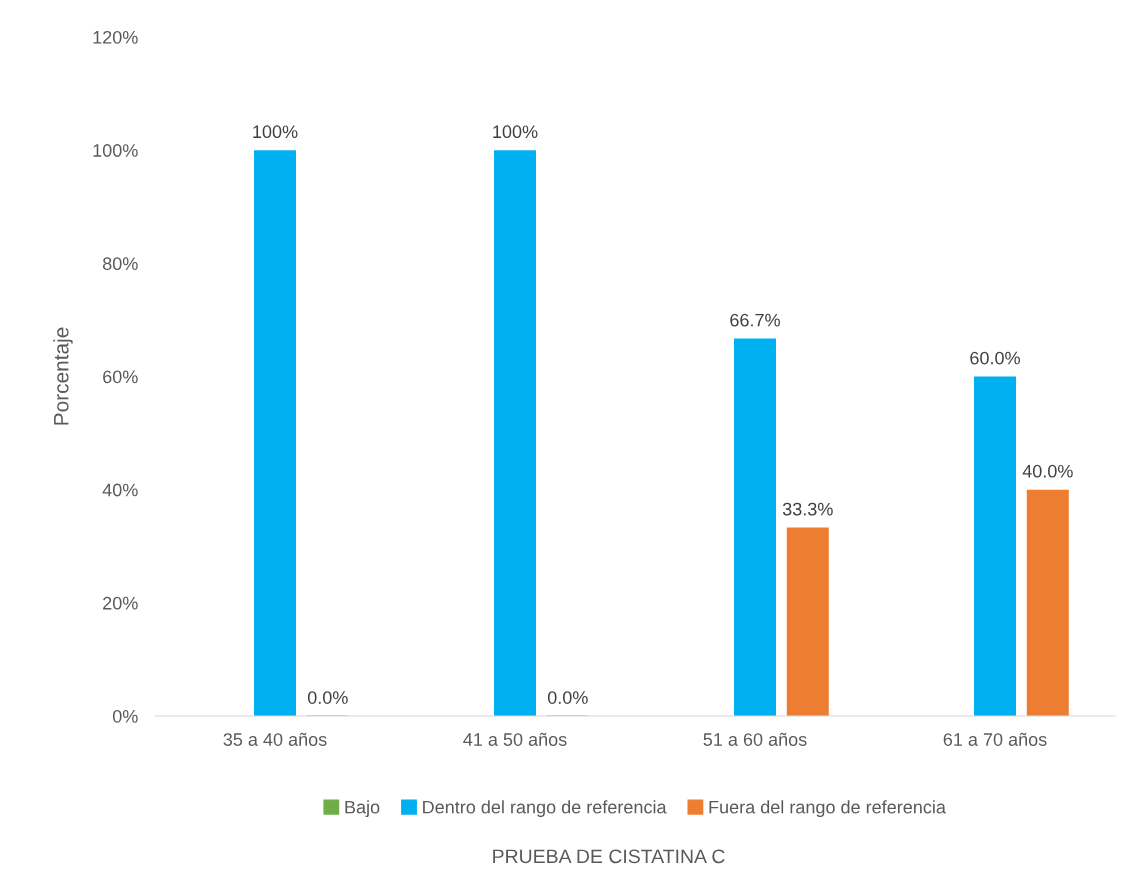  Describe the element at coordinates (755, 320) in the screenshot. I see `data-label: 66.7%` at that location.